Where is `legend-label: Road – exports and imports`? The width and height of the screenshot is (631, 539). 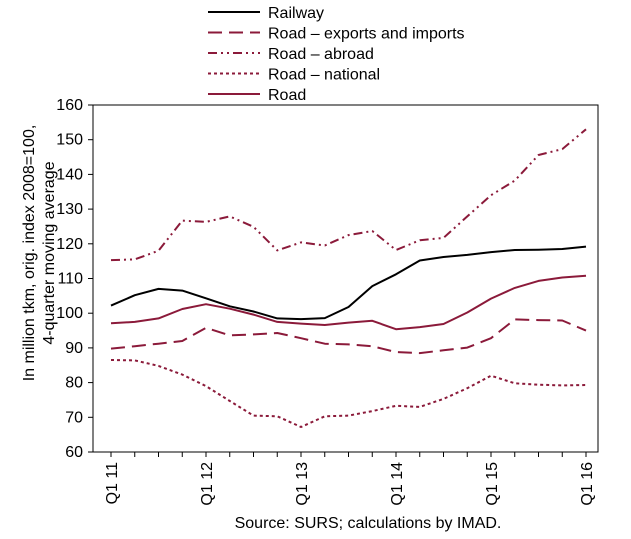
legend-label: Road – exports and imports is located at coordinates (366, 34).